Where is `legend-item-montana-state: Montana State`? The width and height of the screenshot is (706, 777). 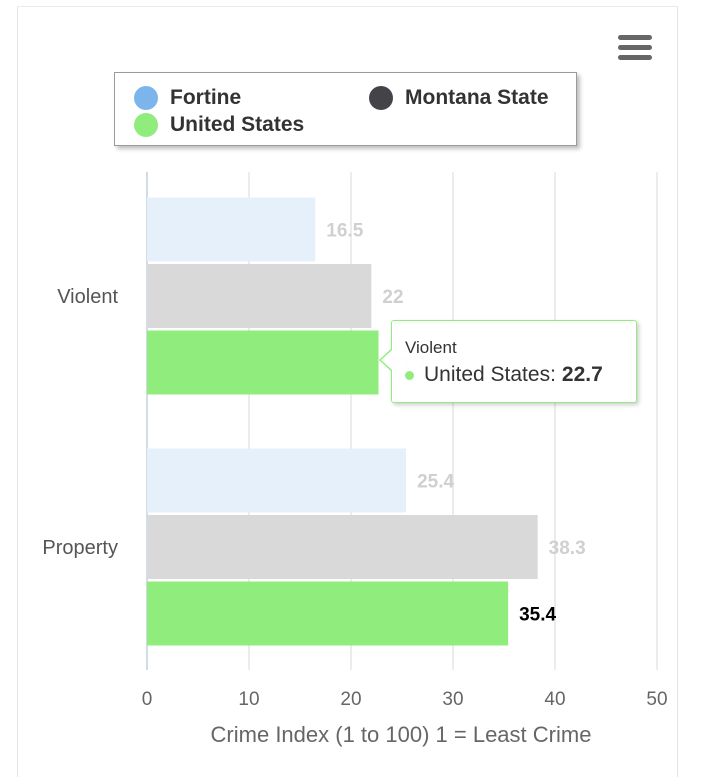
legend-item-montana-state: Montana State is located at coordinates (459, 98).